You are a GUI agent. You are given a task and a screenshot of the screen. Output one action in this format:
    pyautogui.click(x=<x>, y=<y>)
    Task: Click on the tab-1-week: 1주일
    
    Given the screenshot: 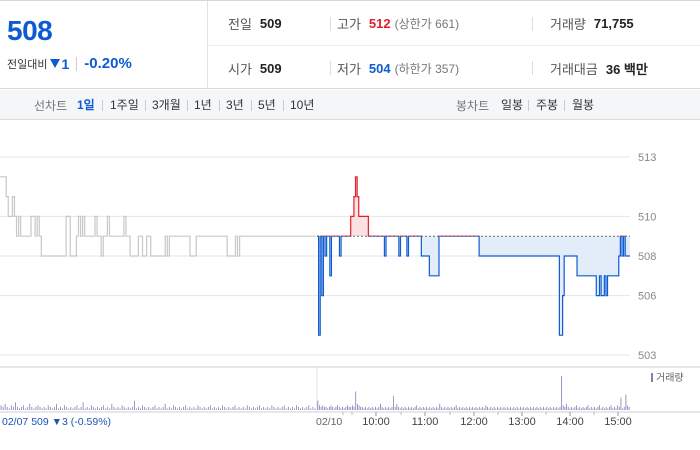 What is the action you would take?
    pyautogui.click(x=124, y=105)
    